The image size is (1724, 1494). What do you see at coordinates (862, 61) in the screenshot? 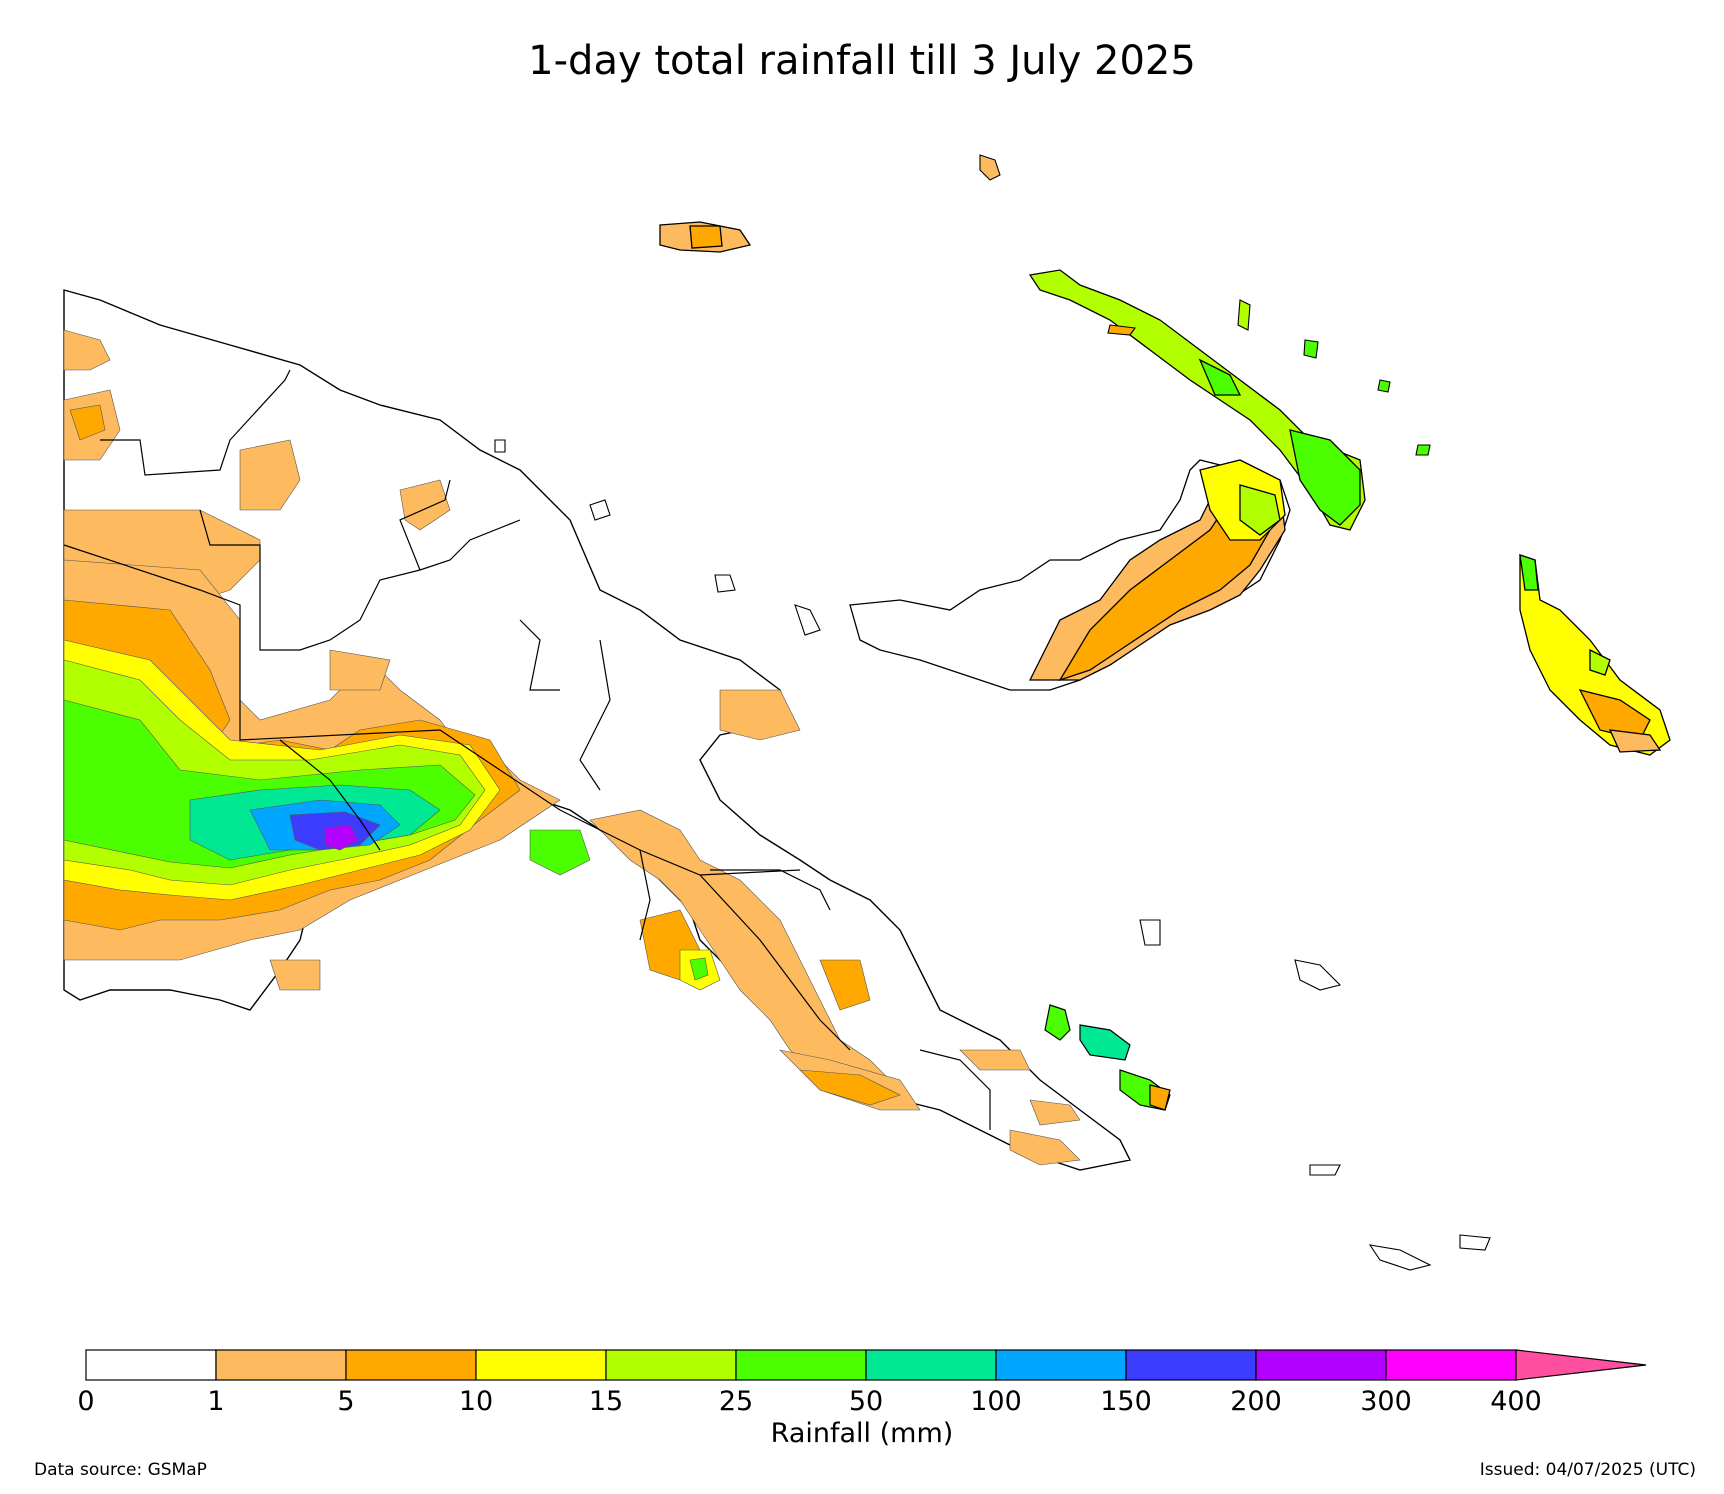
I see `page-title: 1-day total rainfall till 3 July 2025` at bounding box center [862, 61].